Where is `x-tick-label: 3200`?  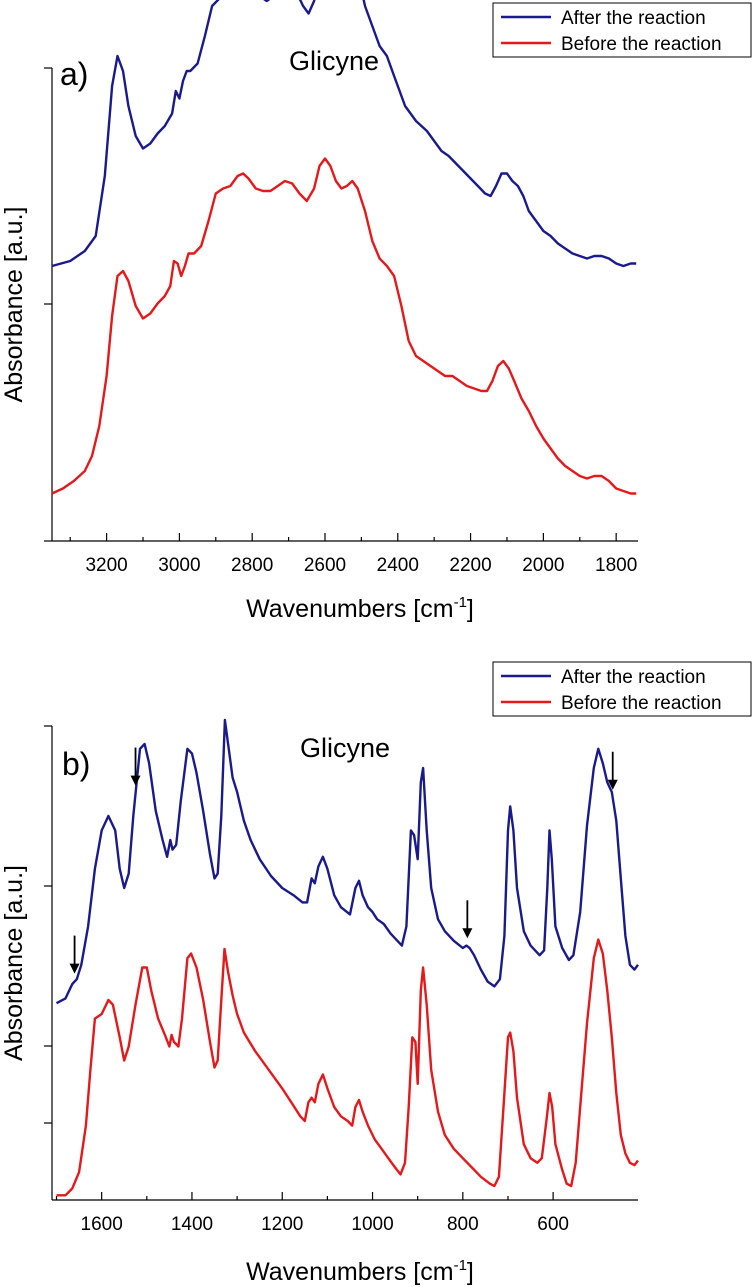
x-tick-label: 3200 is located at coordinates (106, 565).